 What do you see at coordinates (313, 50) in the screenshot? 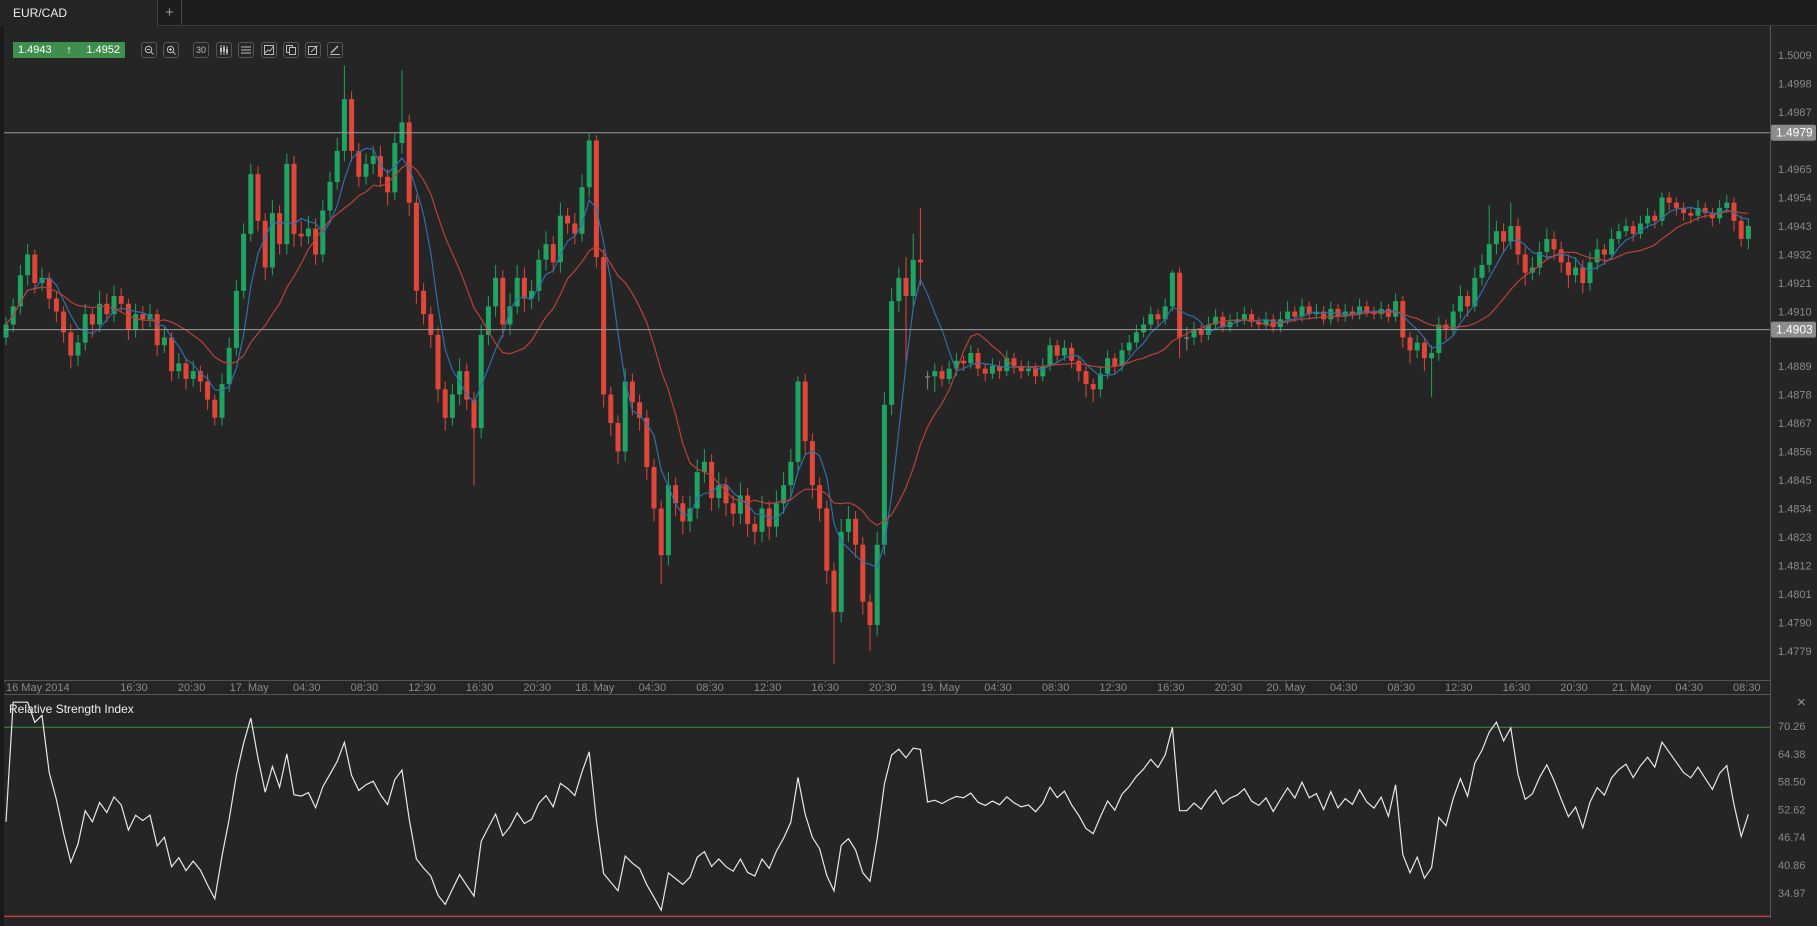
I see `edit-icon` at bounding box center [313, 50].